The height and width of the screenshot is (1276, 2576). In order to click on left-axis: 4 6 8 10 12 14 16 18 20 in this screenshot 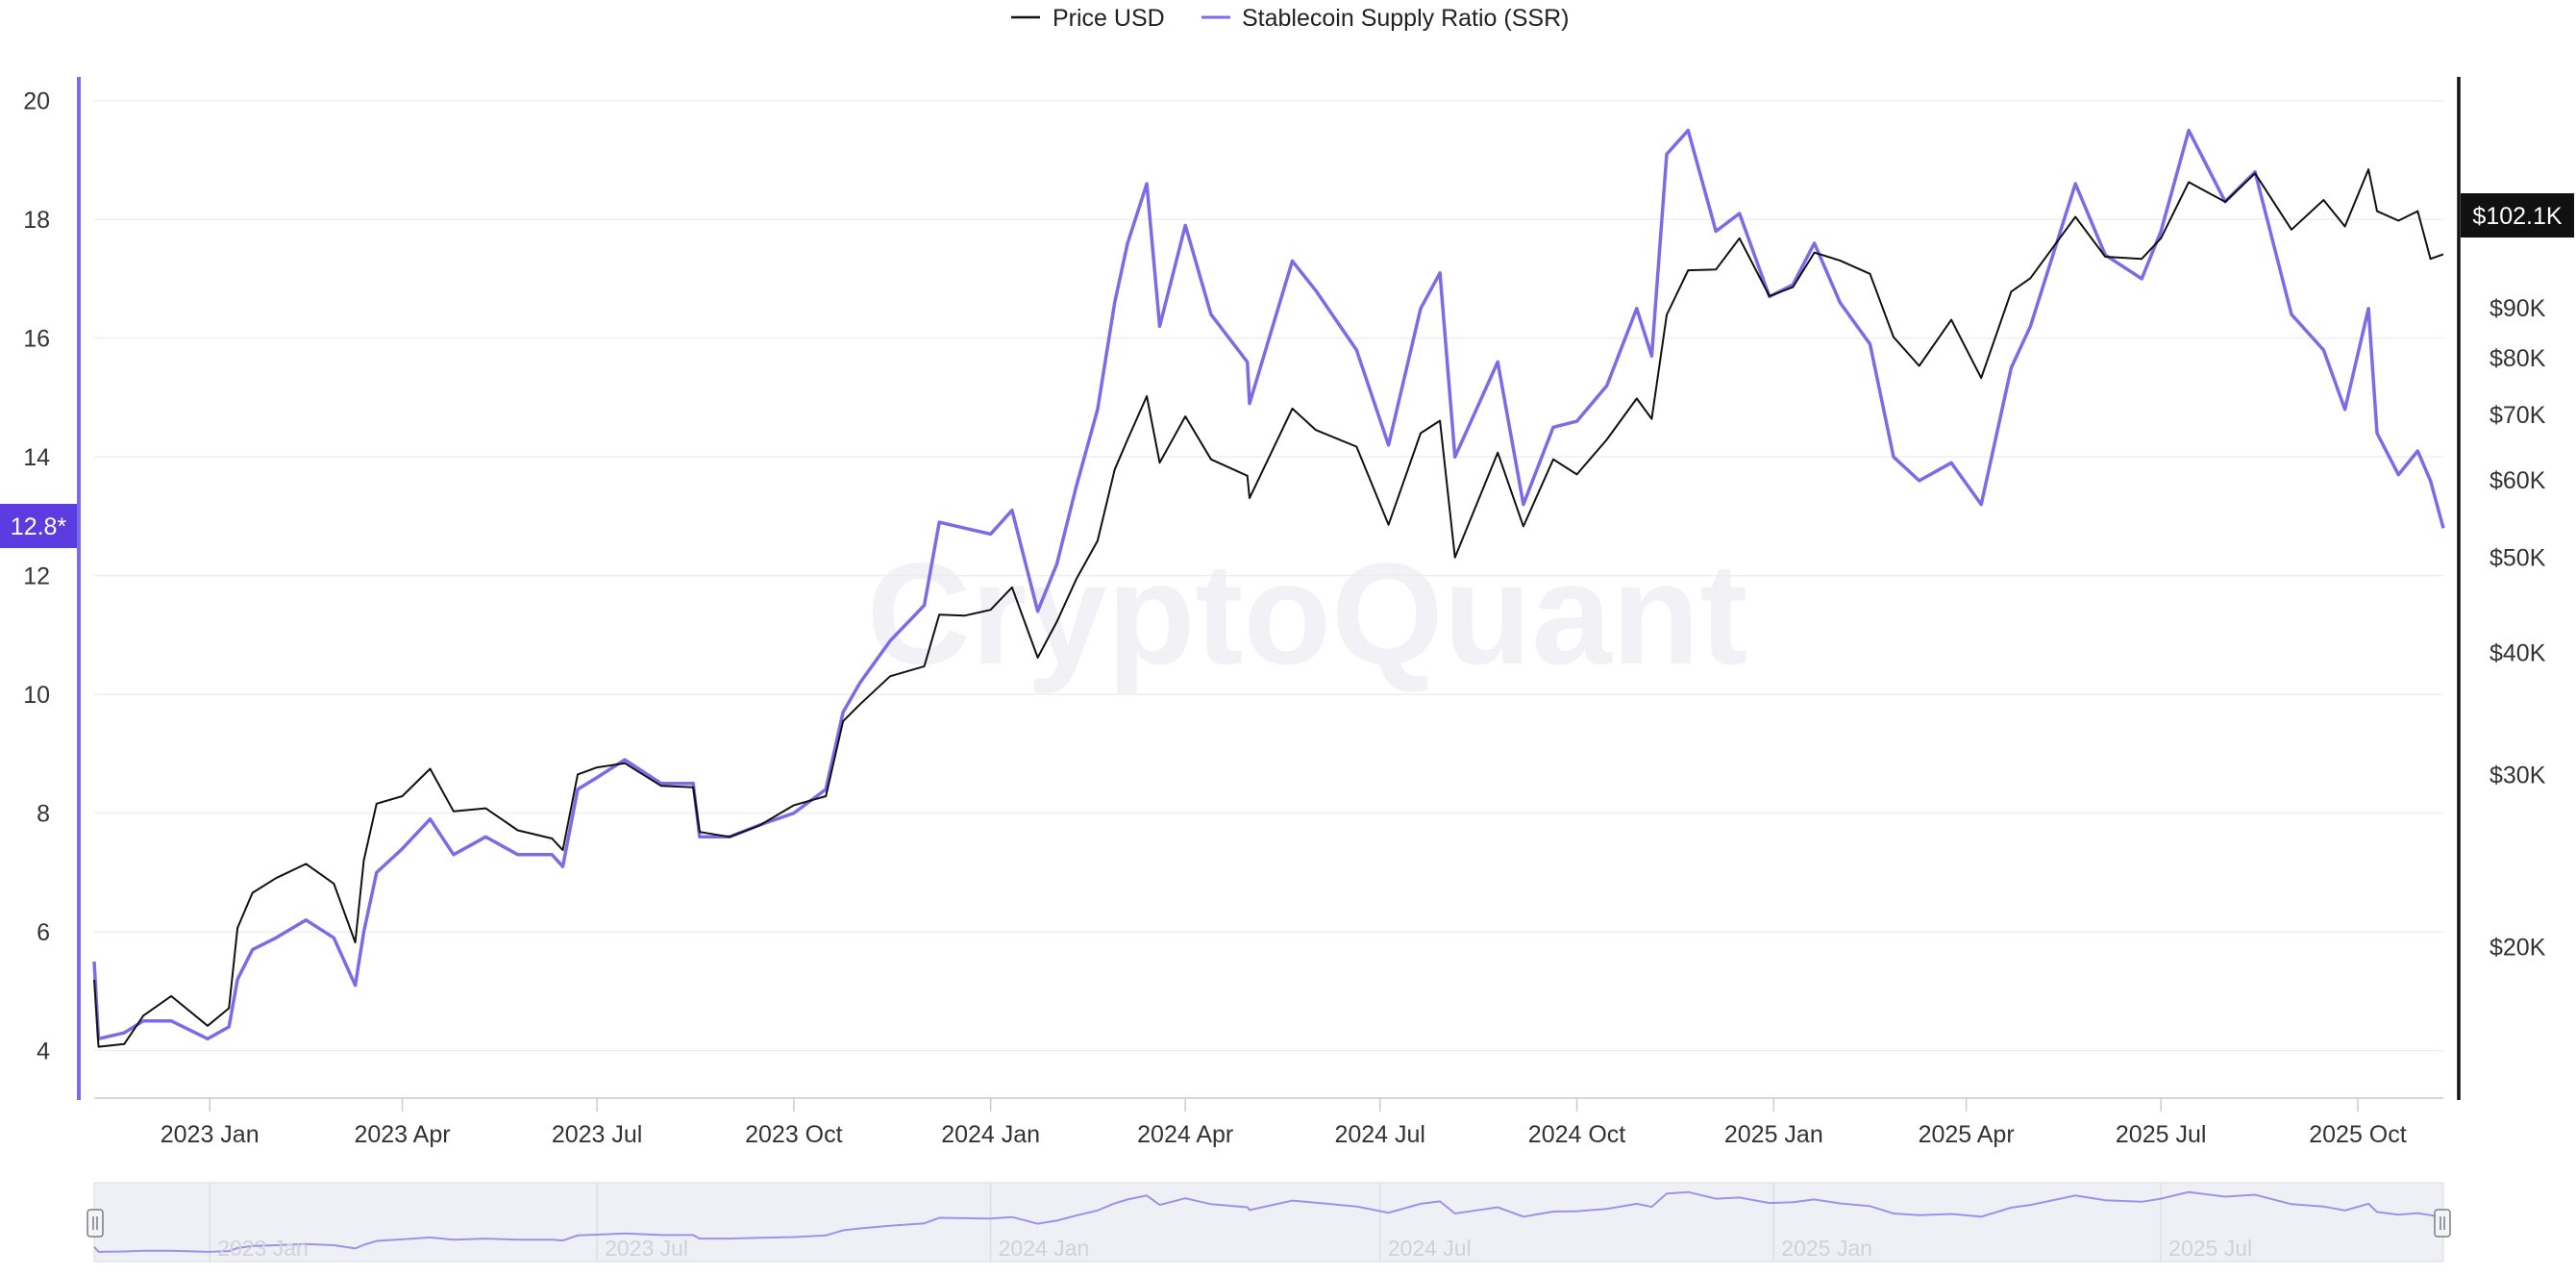, I will do `click(52, 588)`.